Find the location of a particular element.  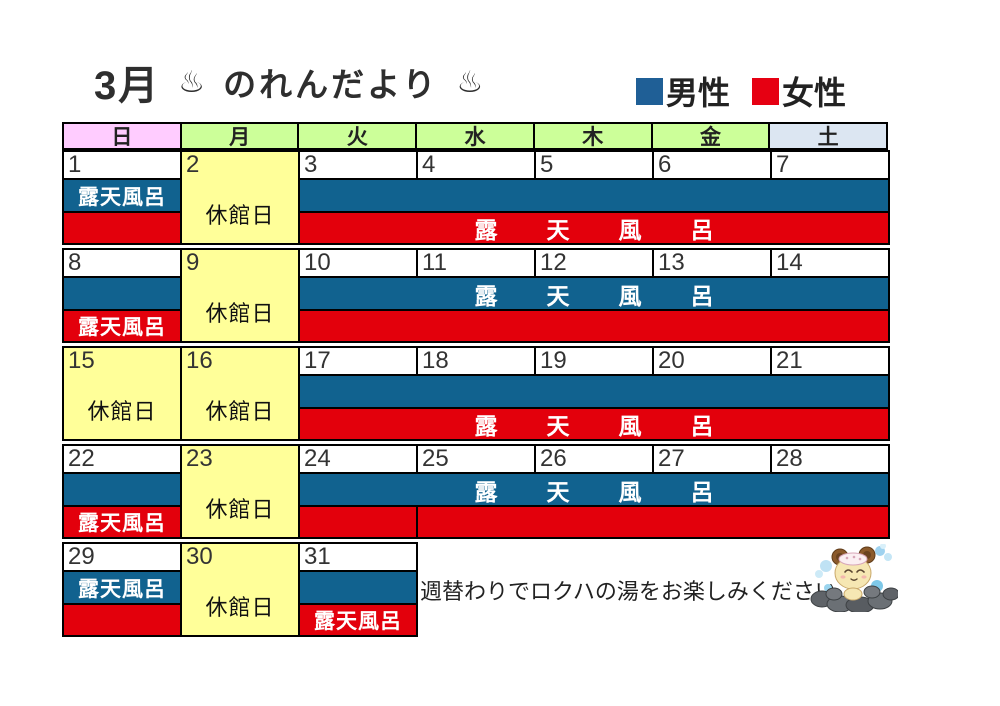

week-row-2: 8 露天風呂 9 休館日 10 11 12 13 14 露 天 風 呂 is located at coordinates (476, 295).